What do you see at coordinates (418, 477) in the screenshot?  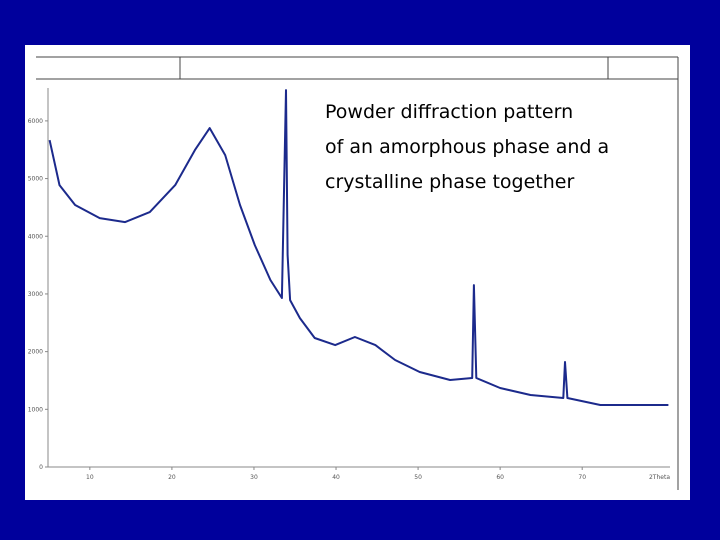 I see `x-tick-label: 50` at bounding box center [418, 477].